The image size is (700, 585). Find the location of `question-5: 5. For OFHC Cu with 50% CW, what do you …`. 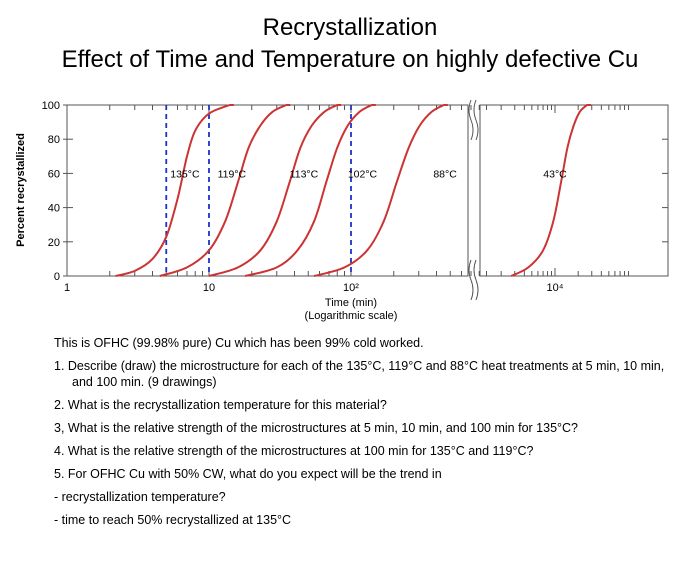

question-5: 5. For OFHC Cu with 50% CW, what do you … is located at coordinates (248, 474).